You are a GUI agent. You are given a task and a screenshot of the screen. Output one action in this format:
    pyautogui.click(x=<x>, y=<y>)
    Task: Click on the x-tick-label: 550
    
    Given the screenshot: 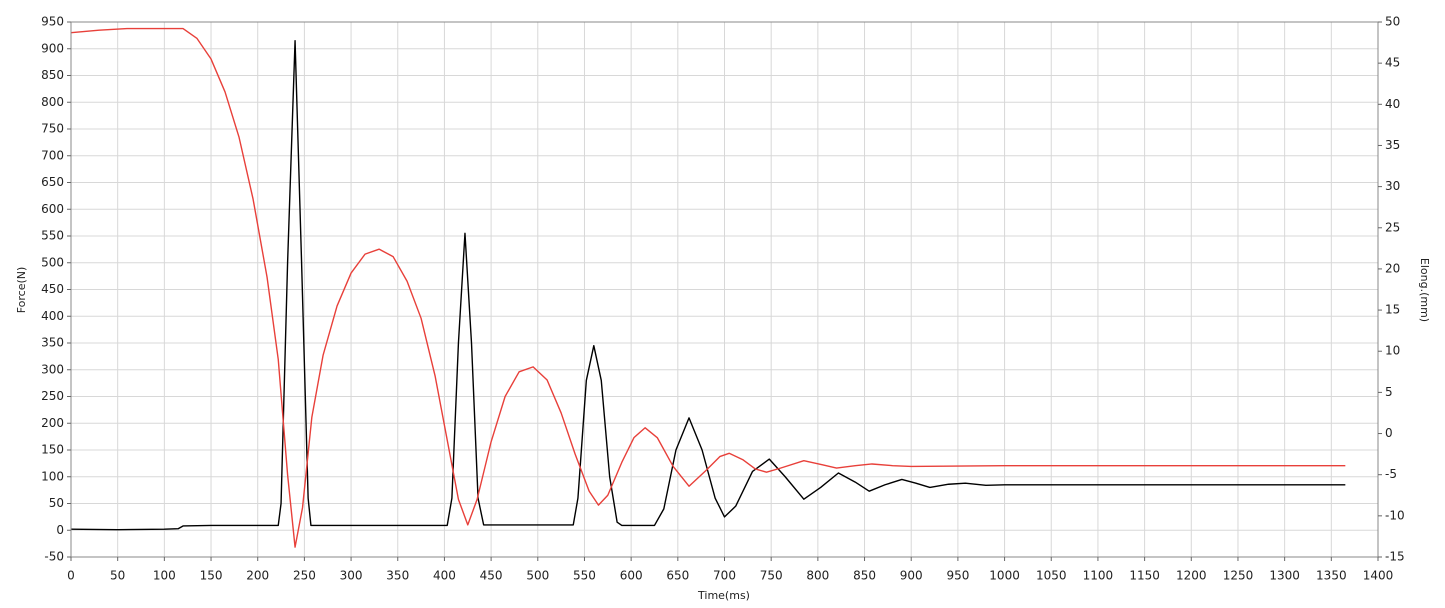 What is the action you would take?
    pyautogui.click(x=584, y=576)
    